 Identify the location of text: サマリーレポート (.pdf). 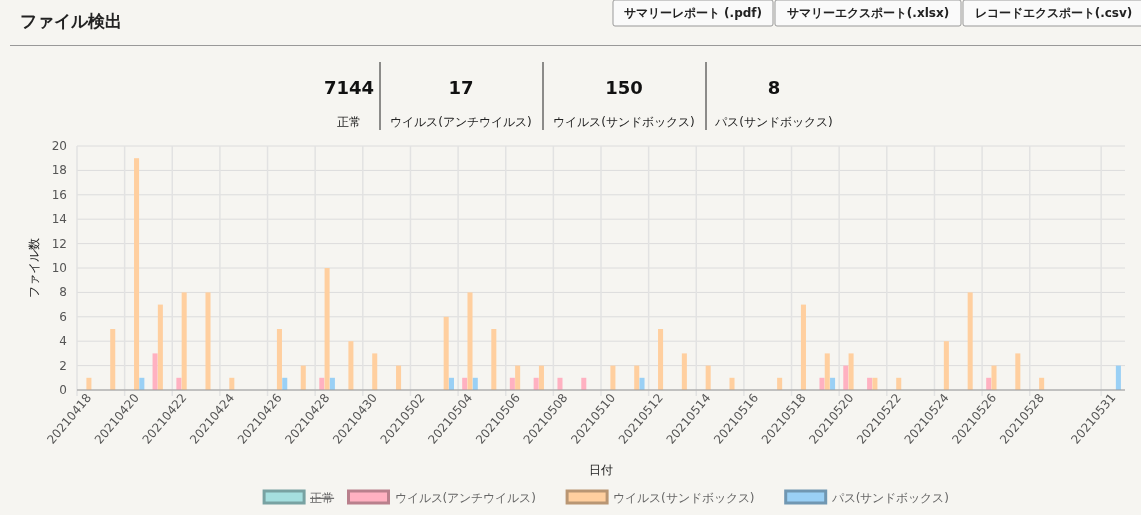
(693, 13).